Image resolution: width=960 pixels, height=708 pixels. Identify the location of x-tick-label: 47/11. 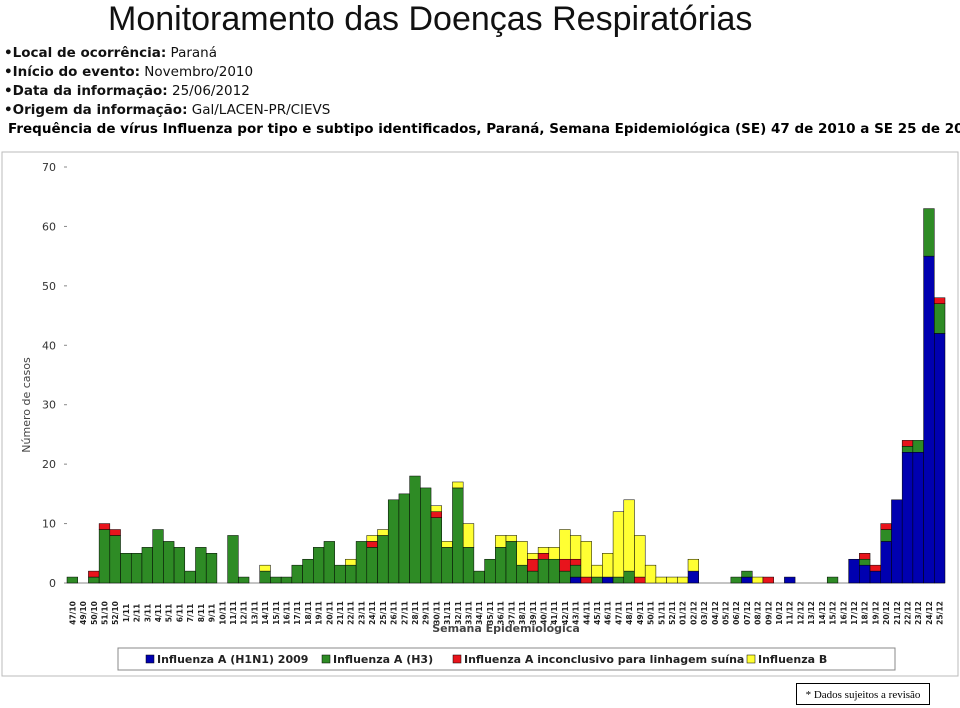
(618, 613).